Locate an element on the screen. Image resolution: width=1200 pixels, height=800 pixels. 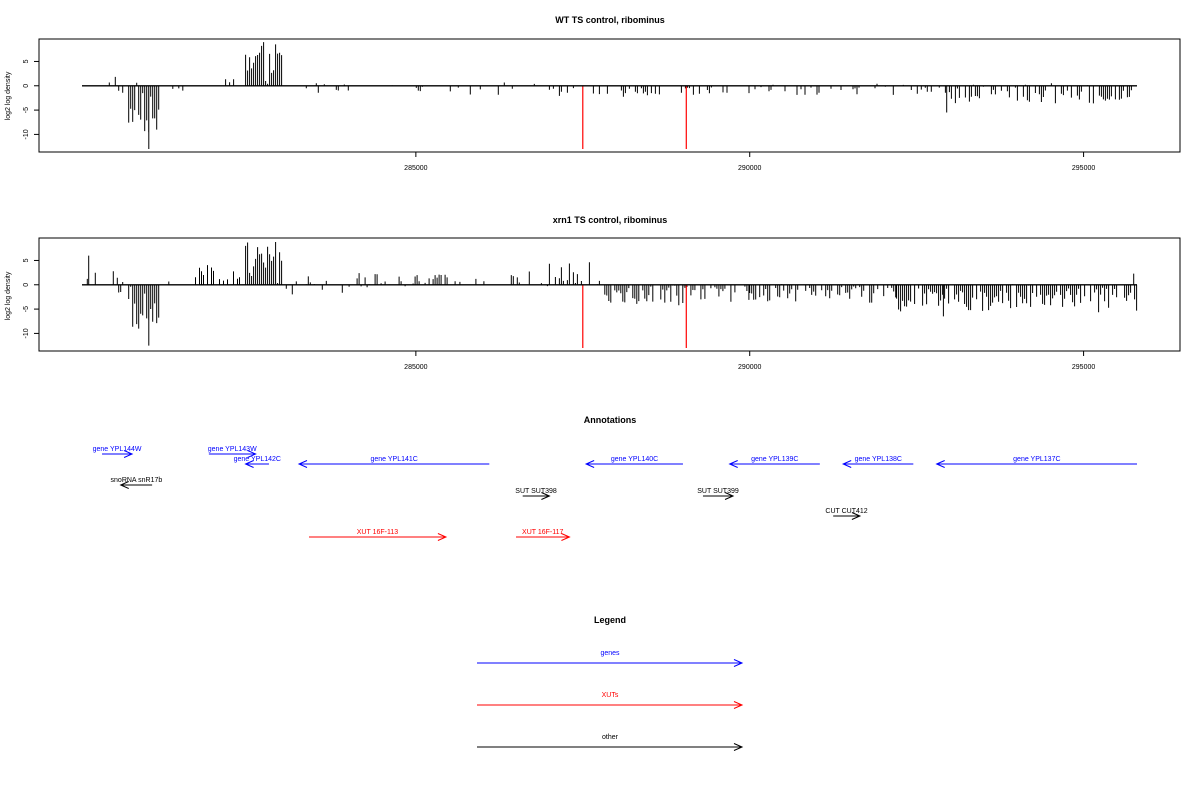
annotation-item: gene YPL140C is located at coordinates (633, 462).